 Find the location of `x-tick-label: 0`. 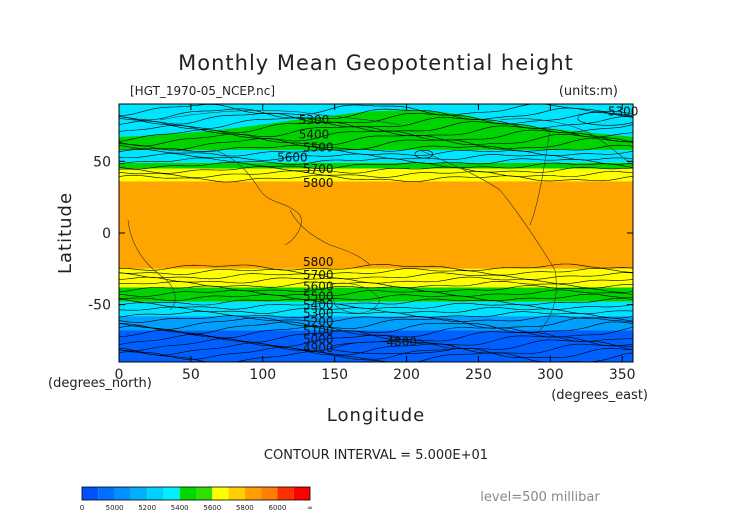

x-tick-label: 0 is located at coordinates (119, 375).